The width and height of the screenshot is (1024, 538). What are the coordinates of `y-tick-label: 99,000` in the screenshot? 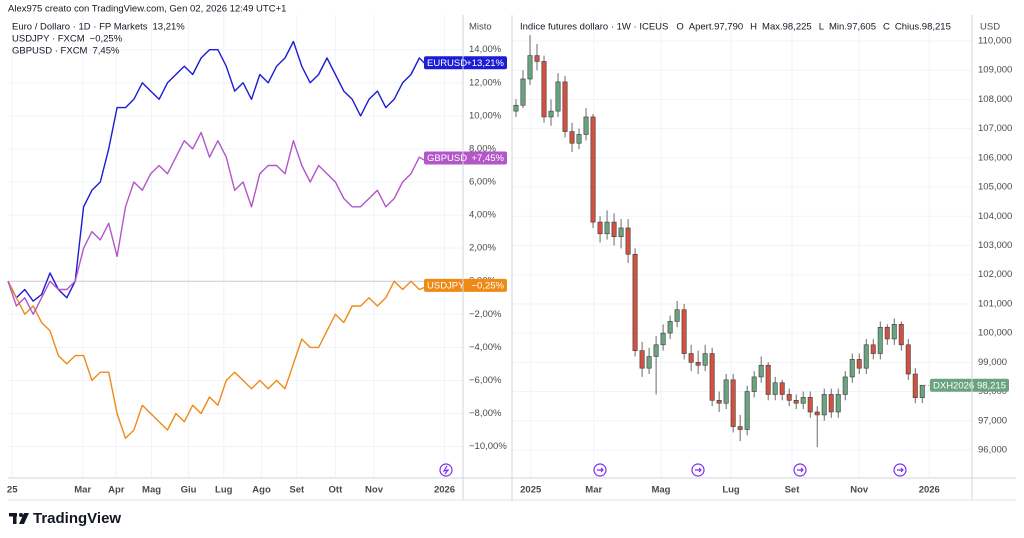 It's located at (992, 362).